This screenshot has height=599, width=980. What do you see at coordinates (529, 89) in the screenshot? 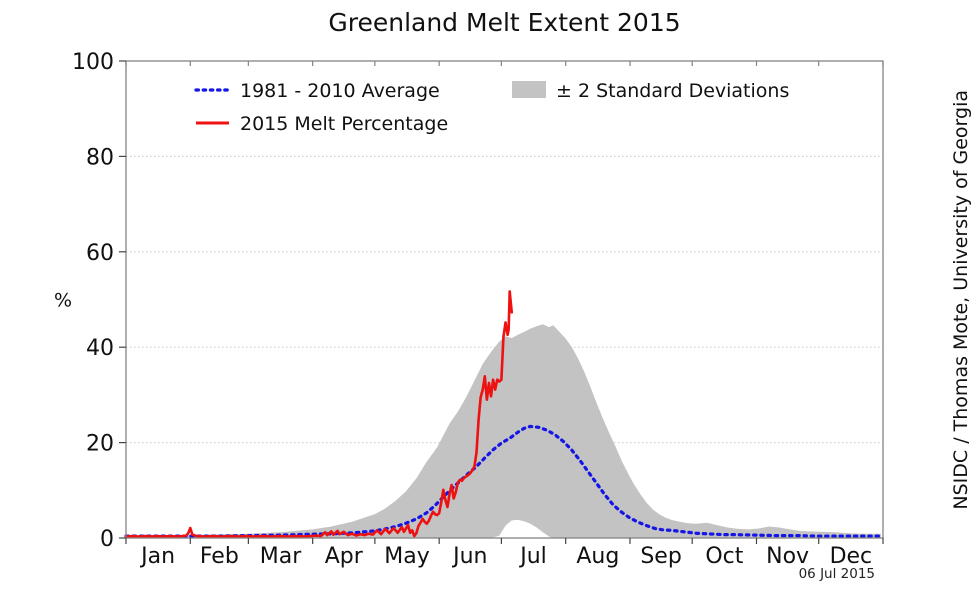
I see `legend-band-swatch` at bounding box center [529, 89].